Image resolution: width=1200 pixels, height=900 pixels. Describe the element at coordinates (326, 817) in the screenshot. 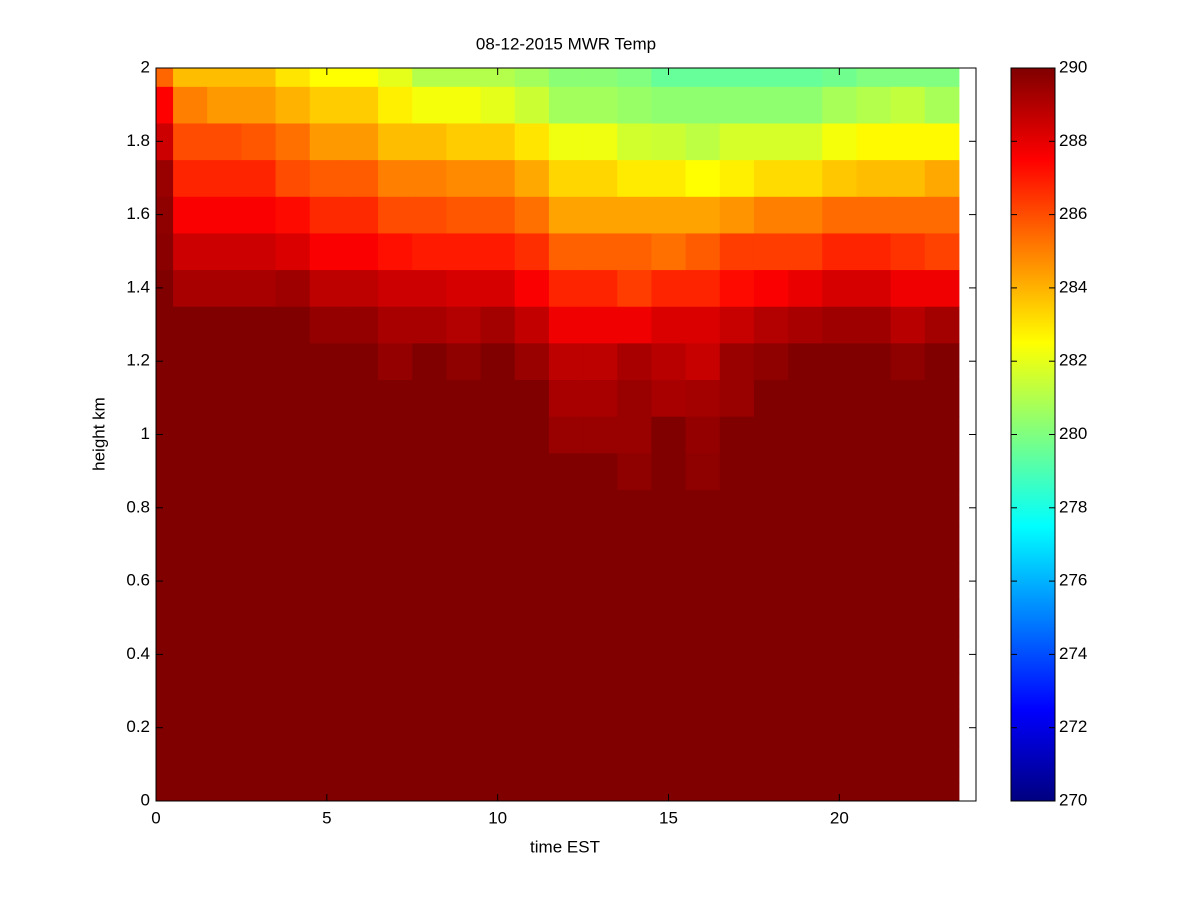

I see `x-tick-label: 5` at that location.